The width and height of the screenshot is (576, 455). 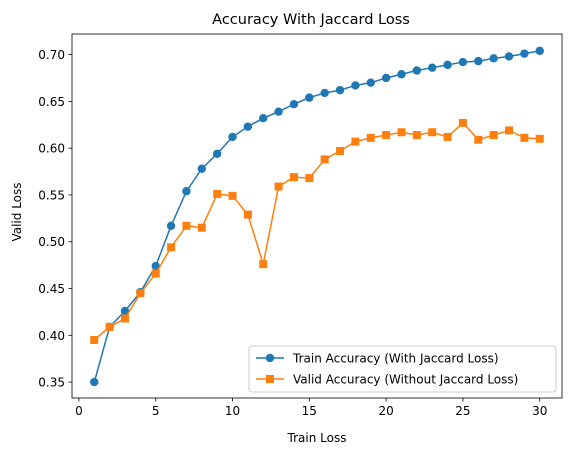 I want to click on legend-label: Valid Accuracy (Without Jaccard Loss), so click(x=405, y=380).